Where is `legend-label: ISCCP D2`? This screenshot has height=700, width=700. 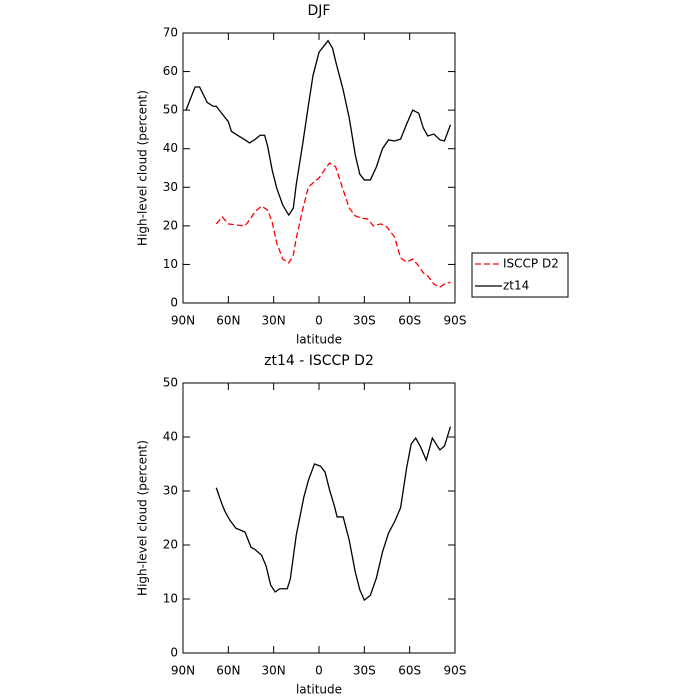 legend-label: ISCCP D2 is located at coordinates (531, 264).